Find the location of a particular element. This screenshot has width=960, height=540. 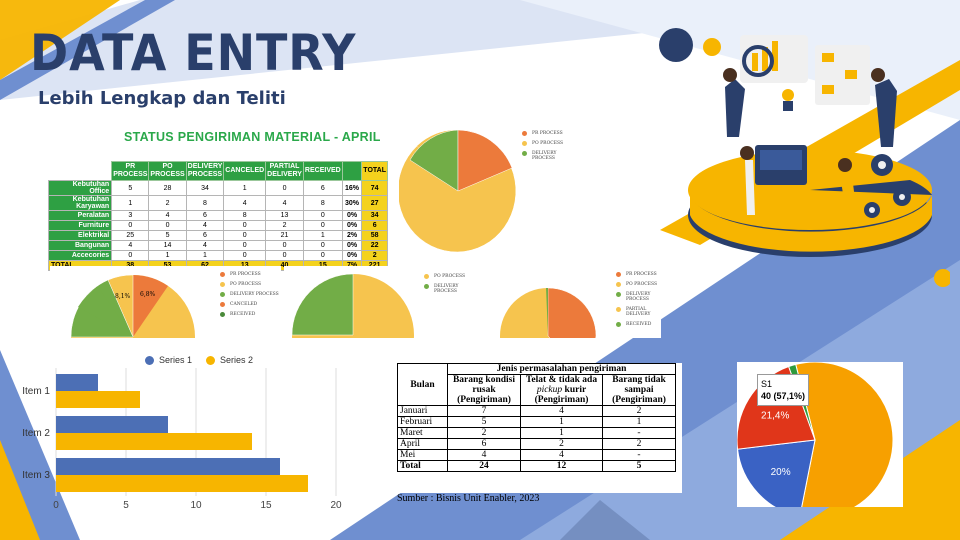

table-cell: 22 is located at coordinates (374, 245).